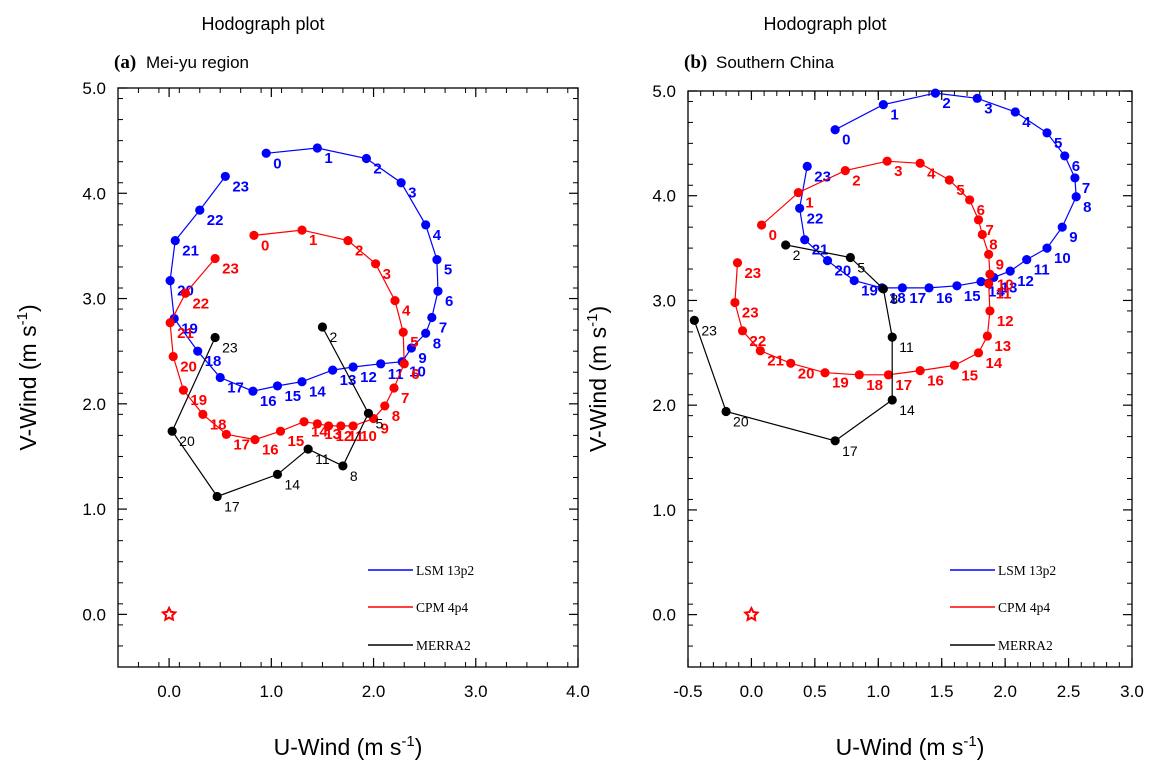 The image size is (1150, 765). I want to click on series-line-merra2, so click(270, 412).